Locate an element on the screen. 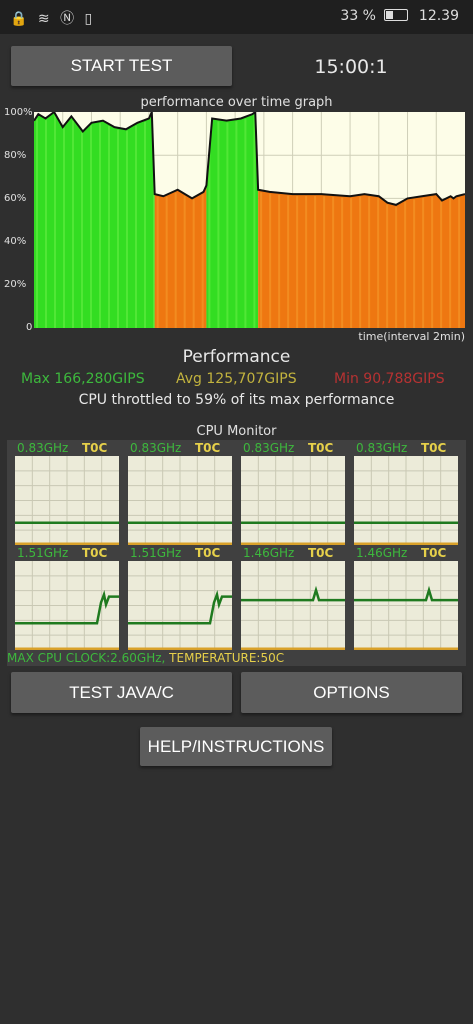 The image size is (473, 1024). y-tick-label: 100% is located at coordinates (18, 112).